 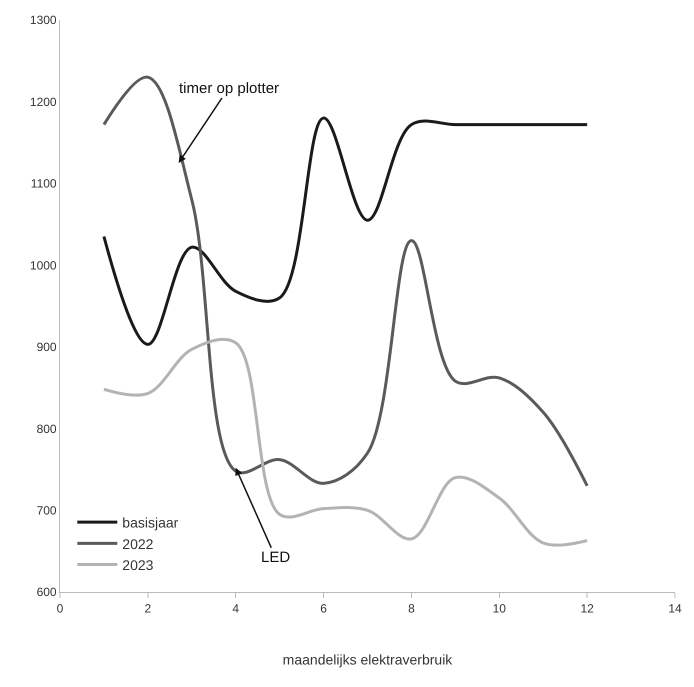 I want to click on x-tick-label: 2, so click(x=148, y=608).